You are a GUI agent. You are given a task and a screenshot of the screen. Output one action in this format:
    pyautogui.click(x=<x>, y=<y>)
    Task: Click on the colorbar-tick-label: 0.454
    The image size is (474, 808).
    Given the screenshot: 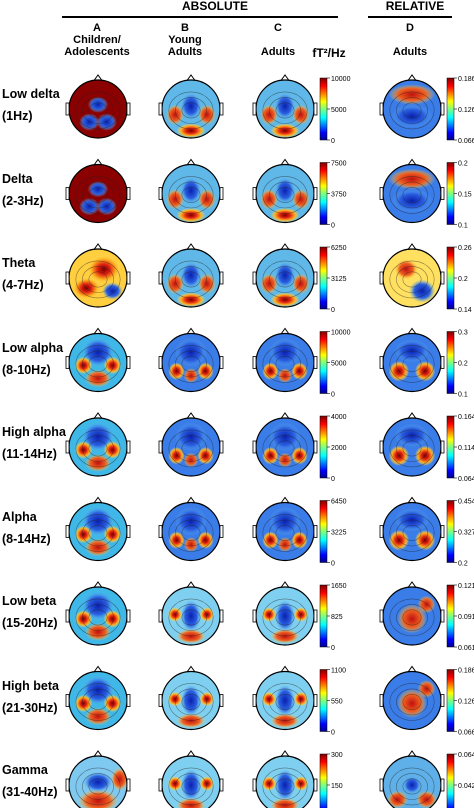 What is the action you would take?
    pyautogui.click(x=466, y=502)
    